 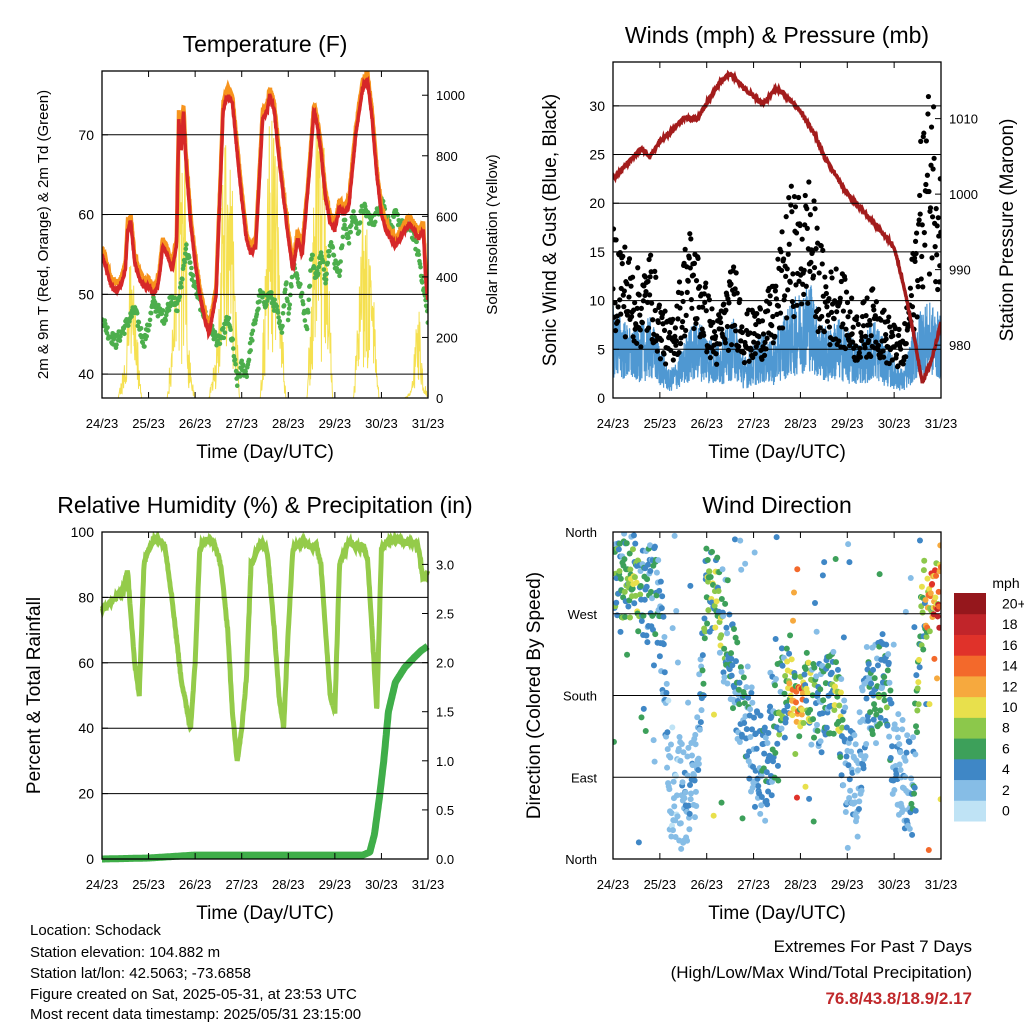 What do you see at coordinates (753, 884) in the screenshot?
I see `x-tick-label: 27/23` at bounding box center [753, 884].